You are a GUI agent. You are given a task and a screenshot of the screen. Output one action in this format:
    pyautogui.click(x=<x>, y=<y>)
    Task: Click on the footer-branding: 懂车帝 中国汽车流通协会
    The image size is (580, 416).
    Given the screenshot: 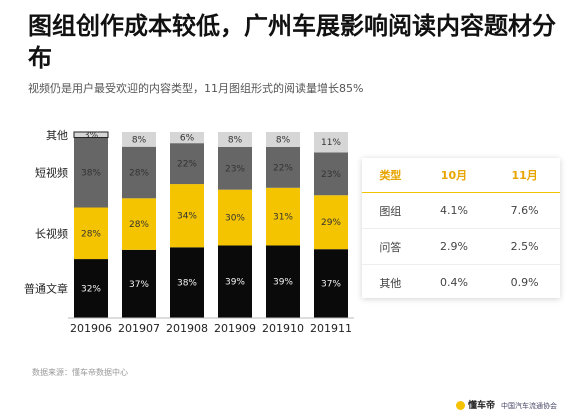 What is the action you would take?
    pyautogui.click(x=506, y=404)
    